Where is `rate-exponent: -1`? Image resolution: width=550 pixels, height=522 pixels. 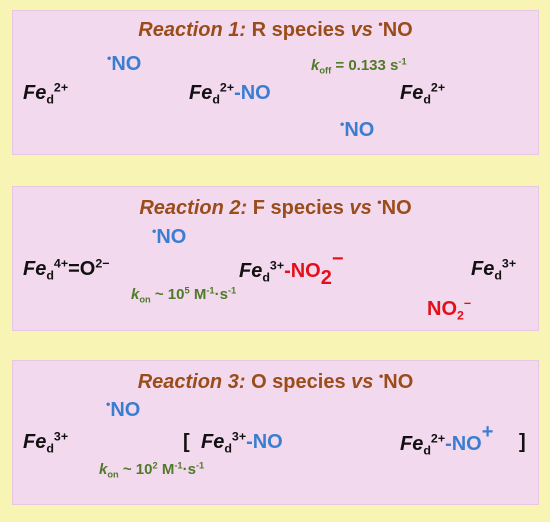 rate-exponent: -1 is located at coordinates (402, 61).